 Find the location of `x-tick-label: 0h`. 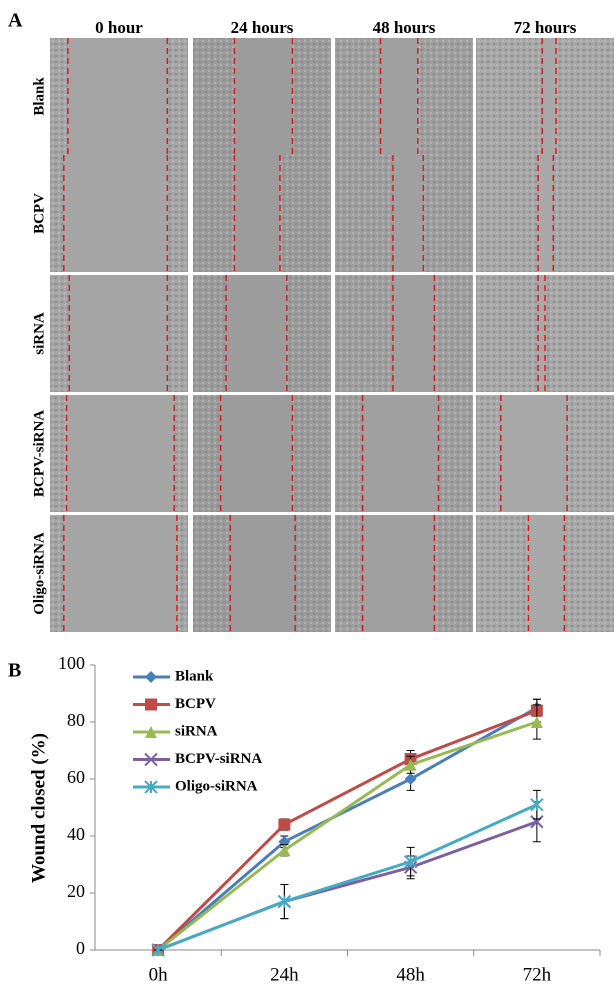

x-tick-label: 0h is located at coordinates (159, 974).